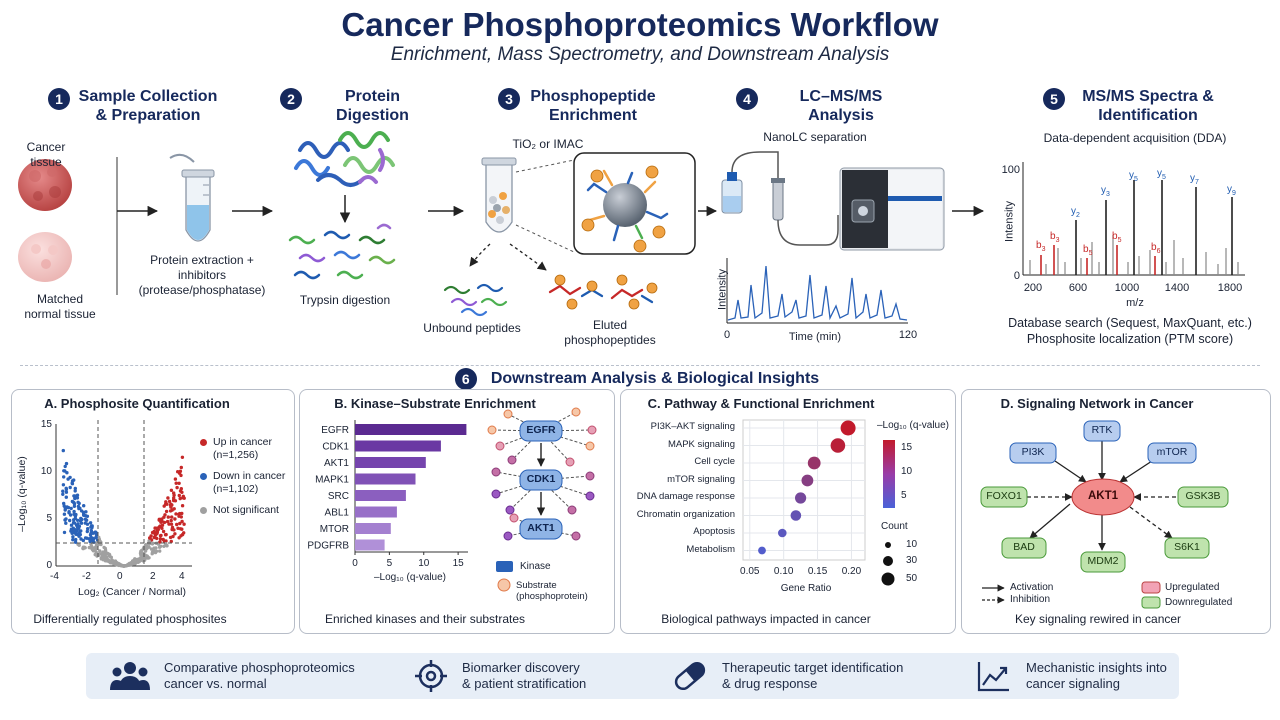  Describe the element at coordinates (1032, 587) in the screenshot. I see `legend-activation: Activation` at that location.